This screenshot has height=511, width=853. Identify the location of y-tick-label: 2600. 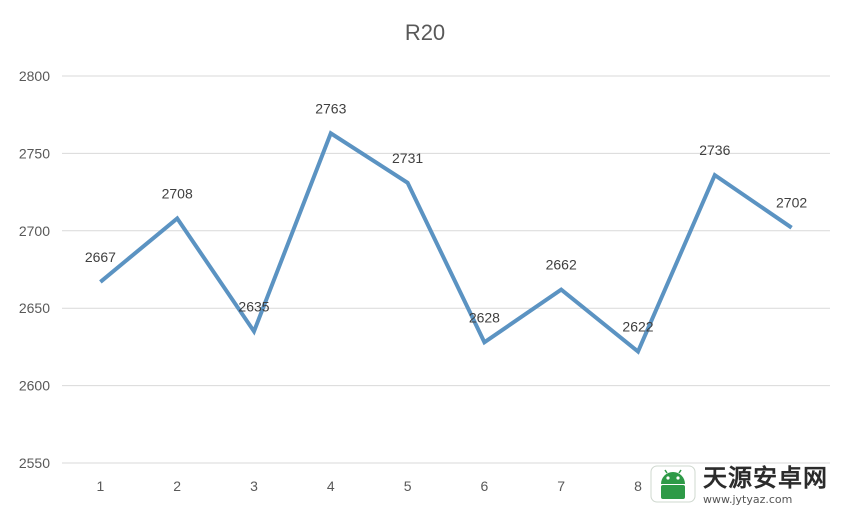
(34, 386).